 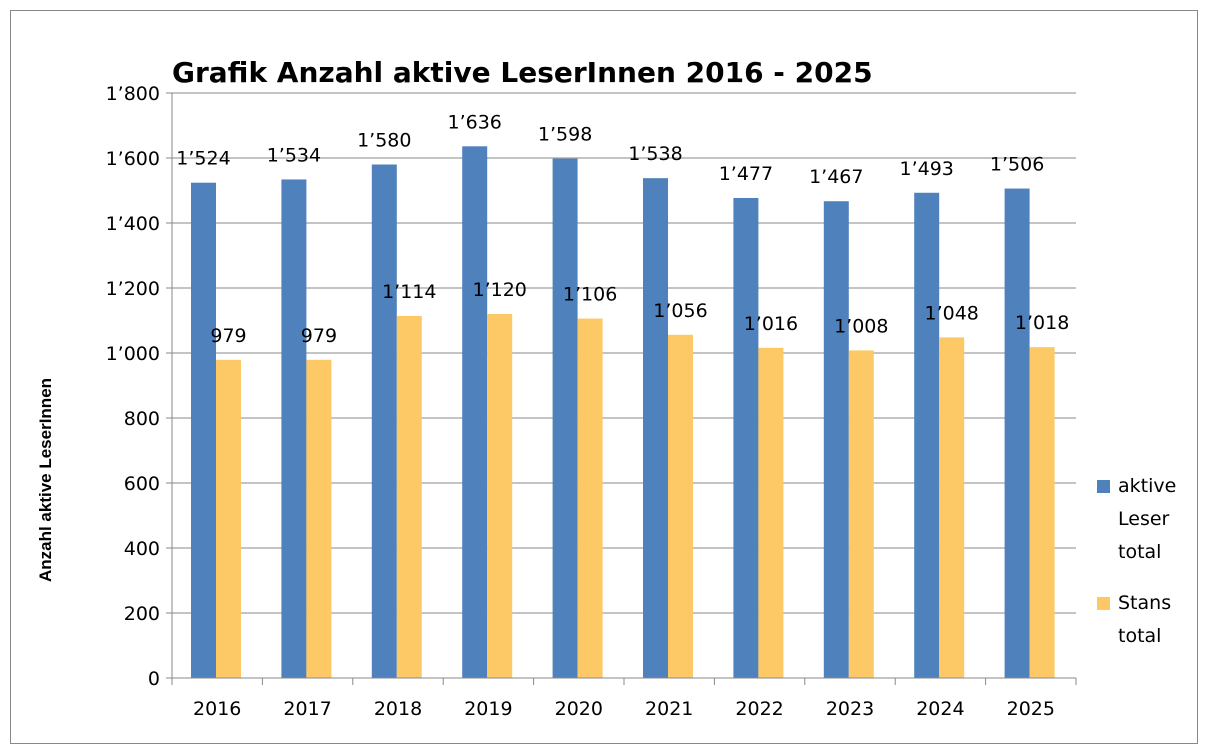 What do you see at coordinates (1145, 619) in the screenshot?
I see `legend-label: Stans total` at bounding box center [1145, 619].